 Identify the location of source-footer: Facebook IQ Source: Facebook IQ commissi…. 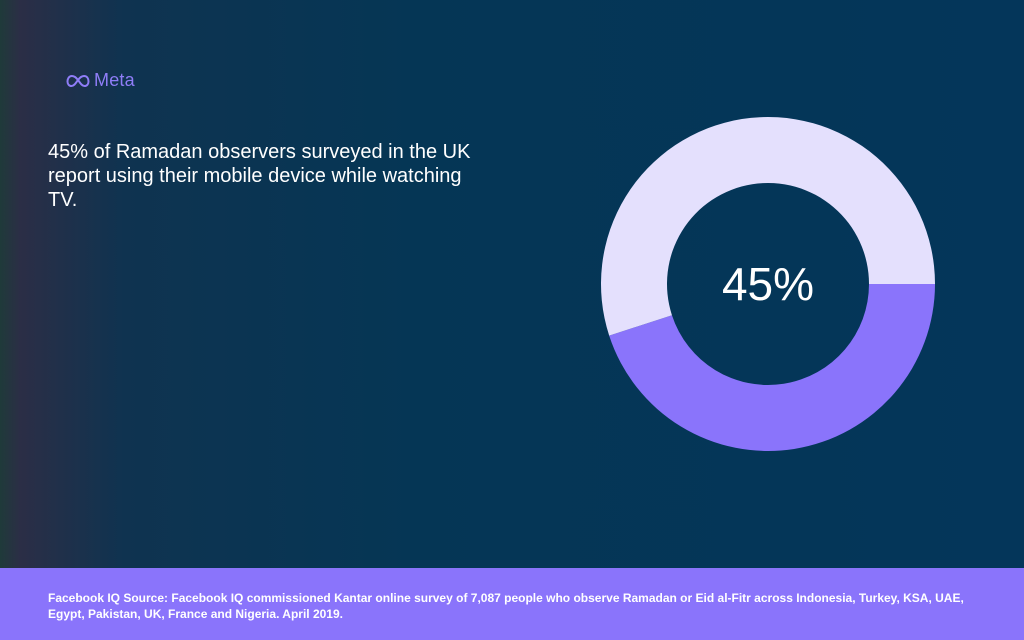
(512, 604).